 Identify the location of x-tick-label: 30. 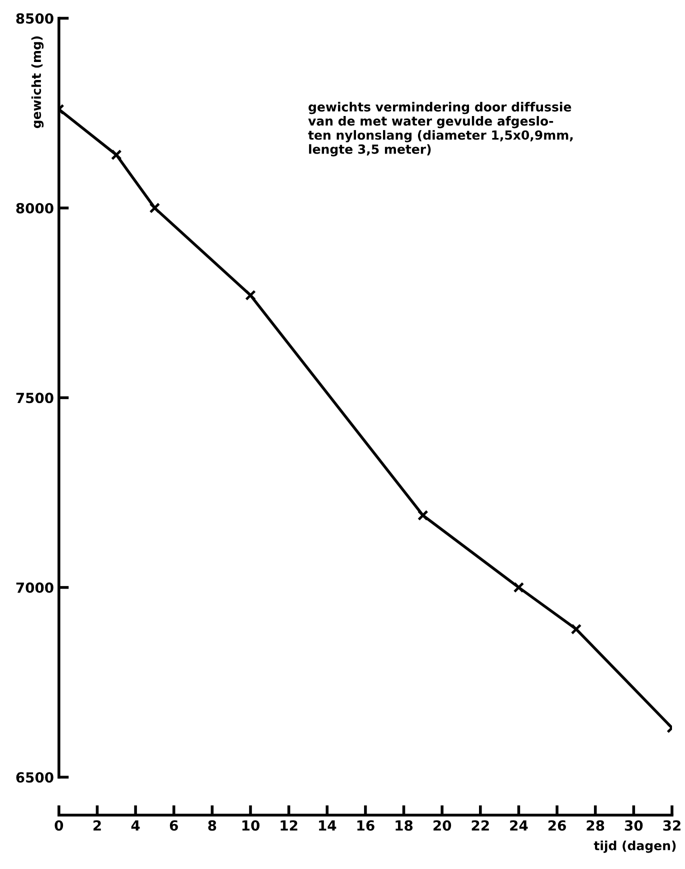
(633, 825).